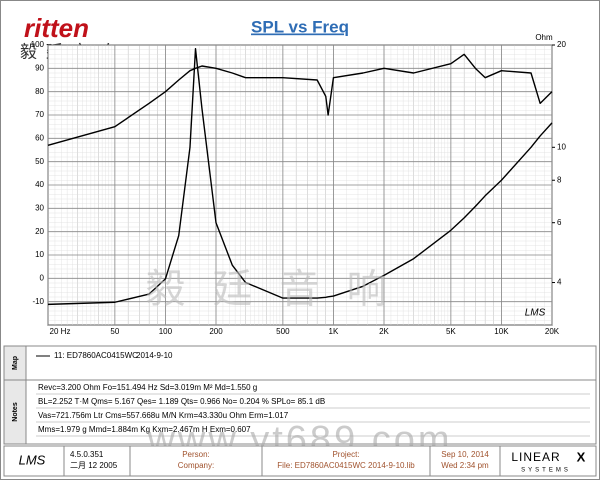 The image size is (600, 485). I want to click on date: Sep 10, 2014, so click(465, 454).